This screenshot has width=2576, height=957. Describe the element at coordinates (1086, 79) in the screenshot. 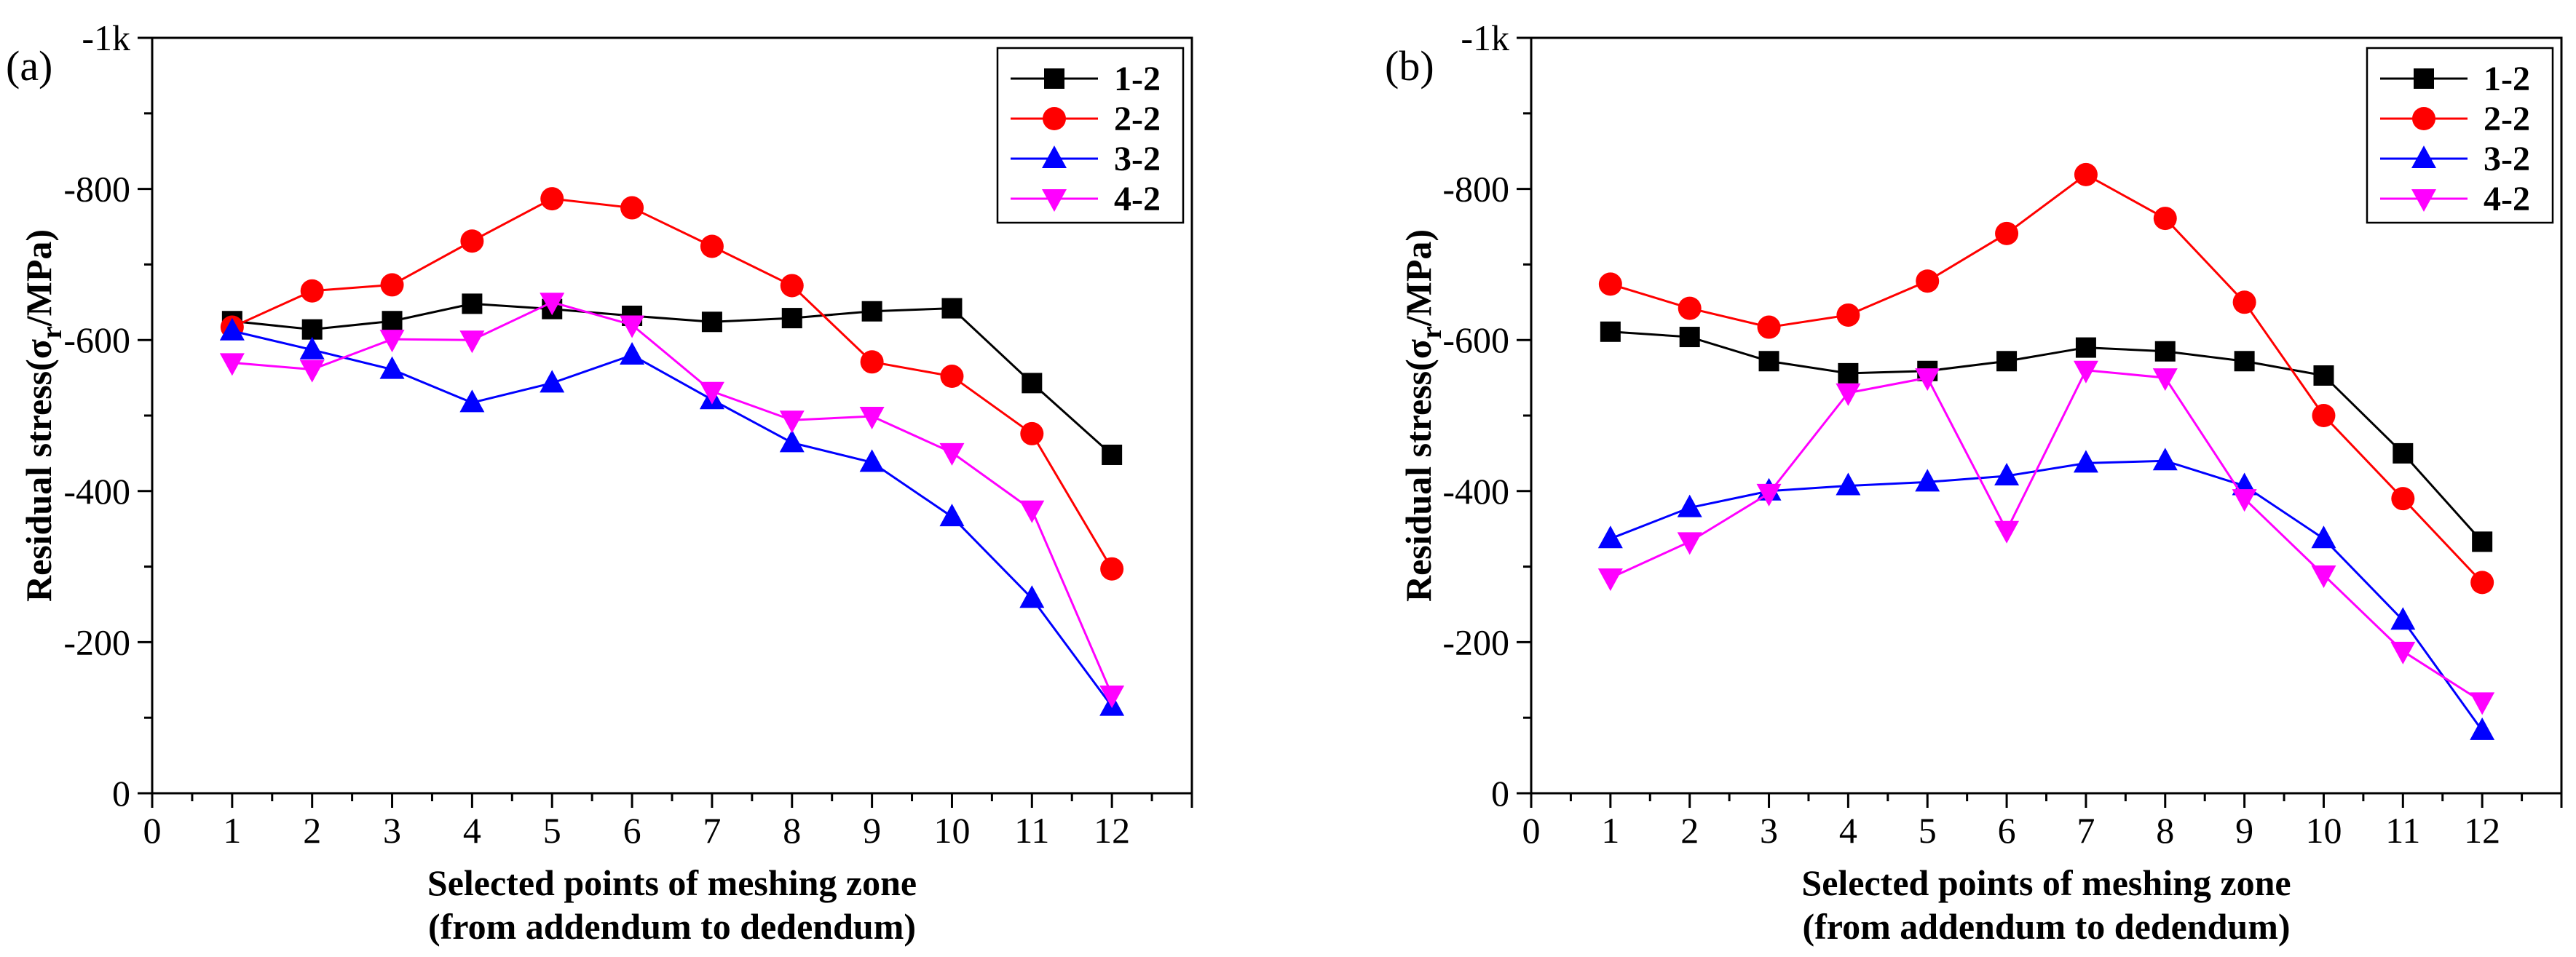

I see `legend-entry: 1-2` at that location.